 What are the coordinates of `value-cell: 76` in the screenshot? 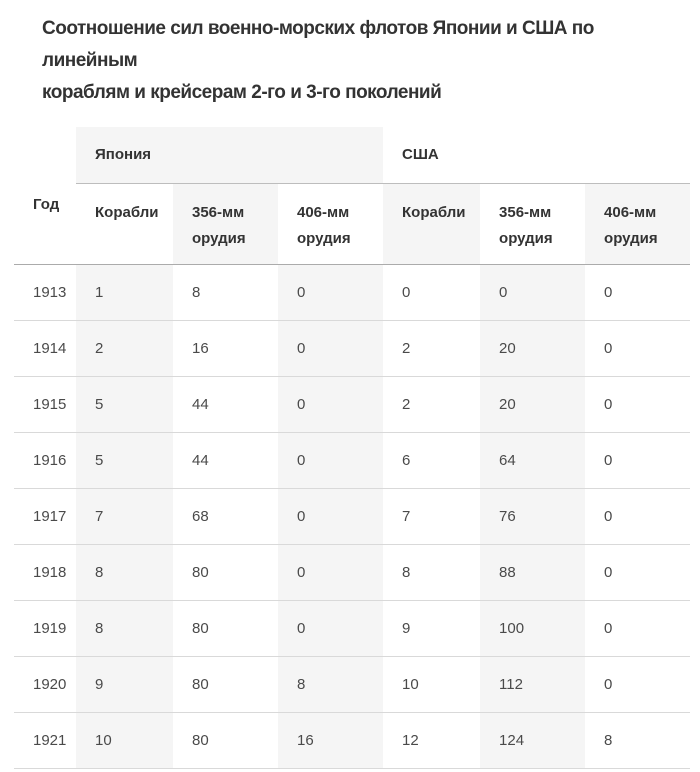 It's located at (533, 516).